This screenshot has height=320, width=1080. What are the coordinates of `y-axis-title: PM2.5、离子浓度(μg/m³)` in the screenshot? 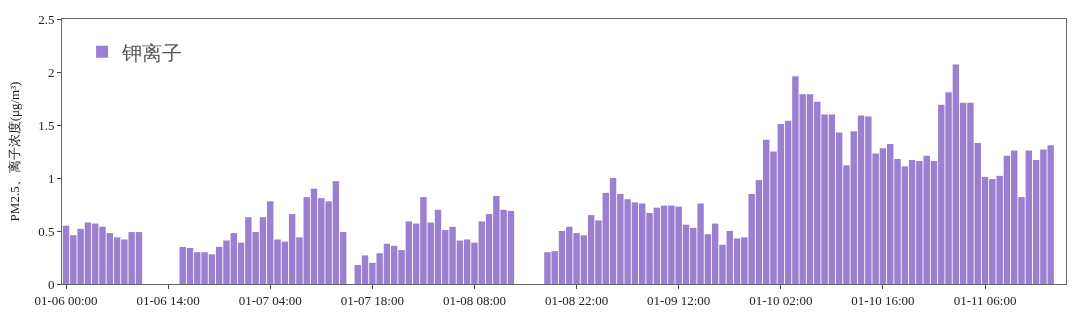 It's located at (15, 151).